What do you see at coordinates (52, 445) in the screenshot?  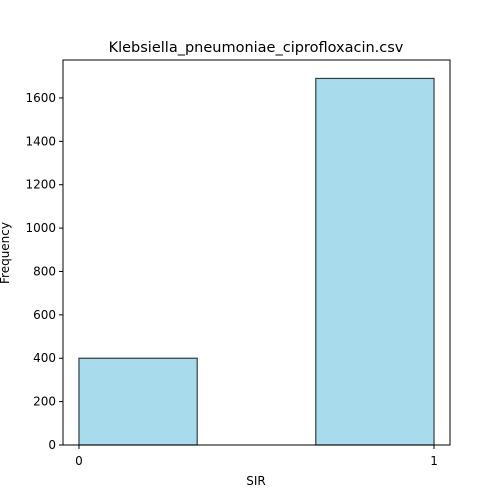 I see `y-tick-label-0: 0` at bounding box center [52, 445].